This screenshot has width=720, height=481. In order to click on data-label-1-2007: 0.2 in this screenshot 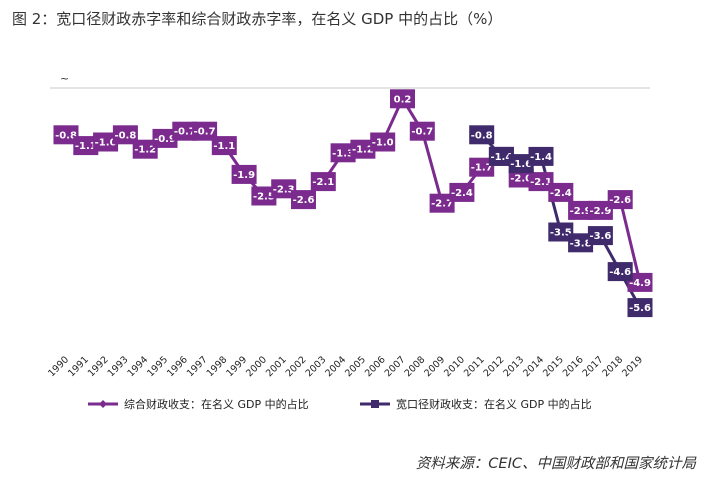, I will do `click(402, 99)`.